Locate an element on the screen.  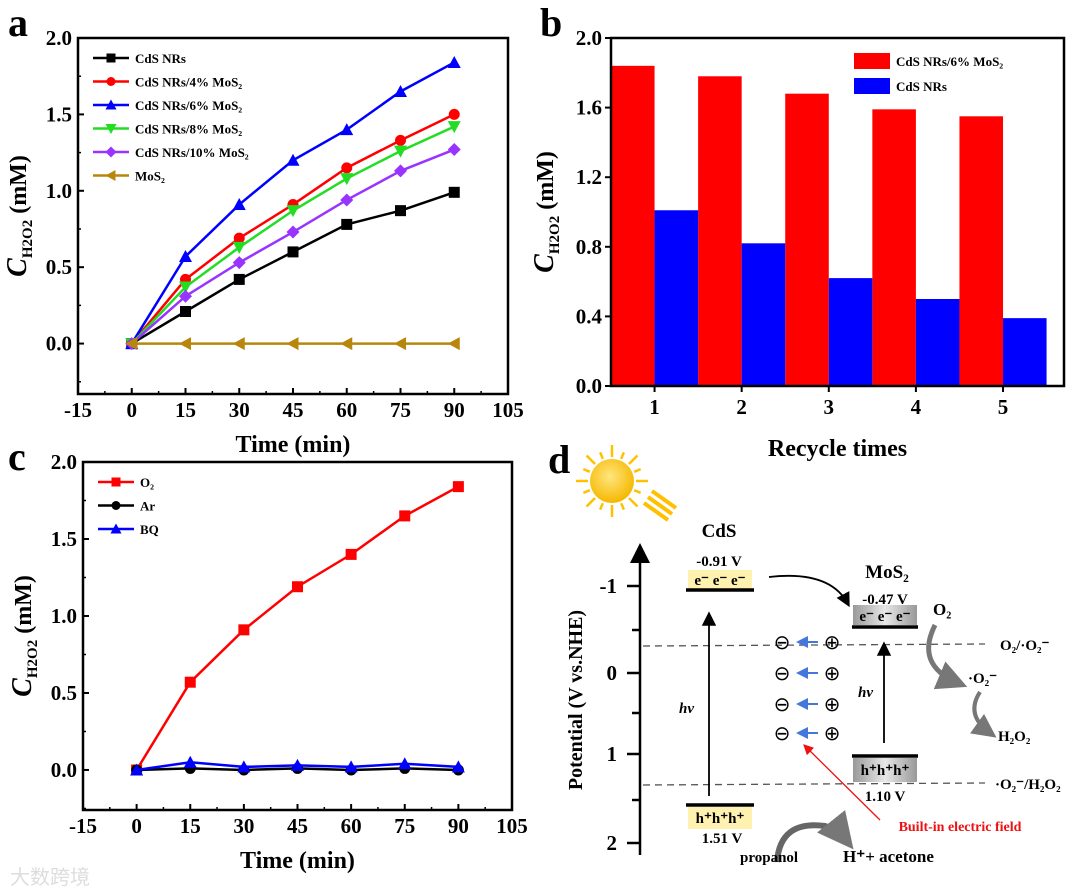
cds-vb-band is located at coordinates (720, 818).